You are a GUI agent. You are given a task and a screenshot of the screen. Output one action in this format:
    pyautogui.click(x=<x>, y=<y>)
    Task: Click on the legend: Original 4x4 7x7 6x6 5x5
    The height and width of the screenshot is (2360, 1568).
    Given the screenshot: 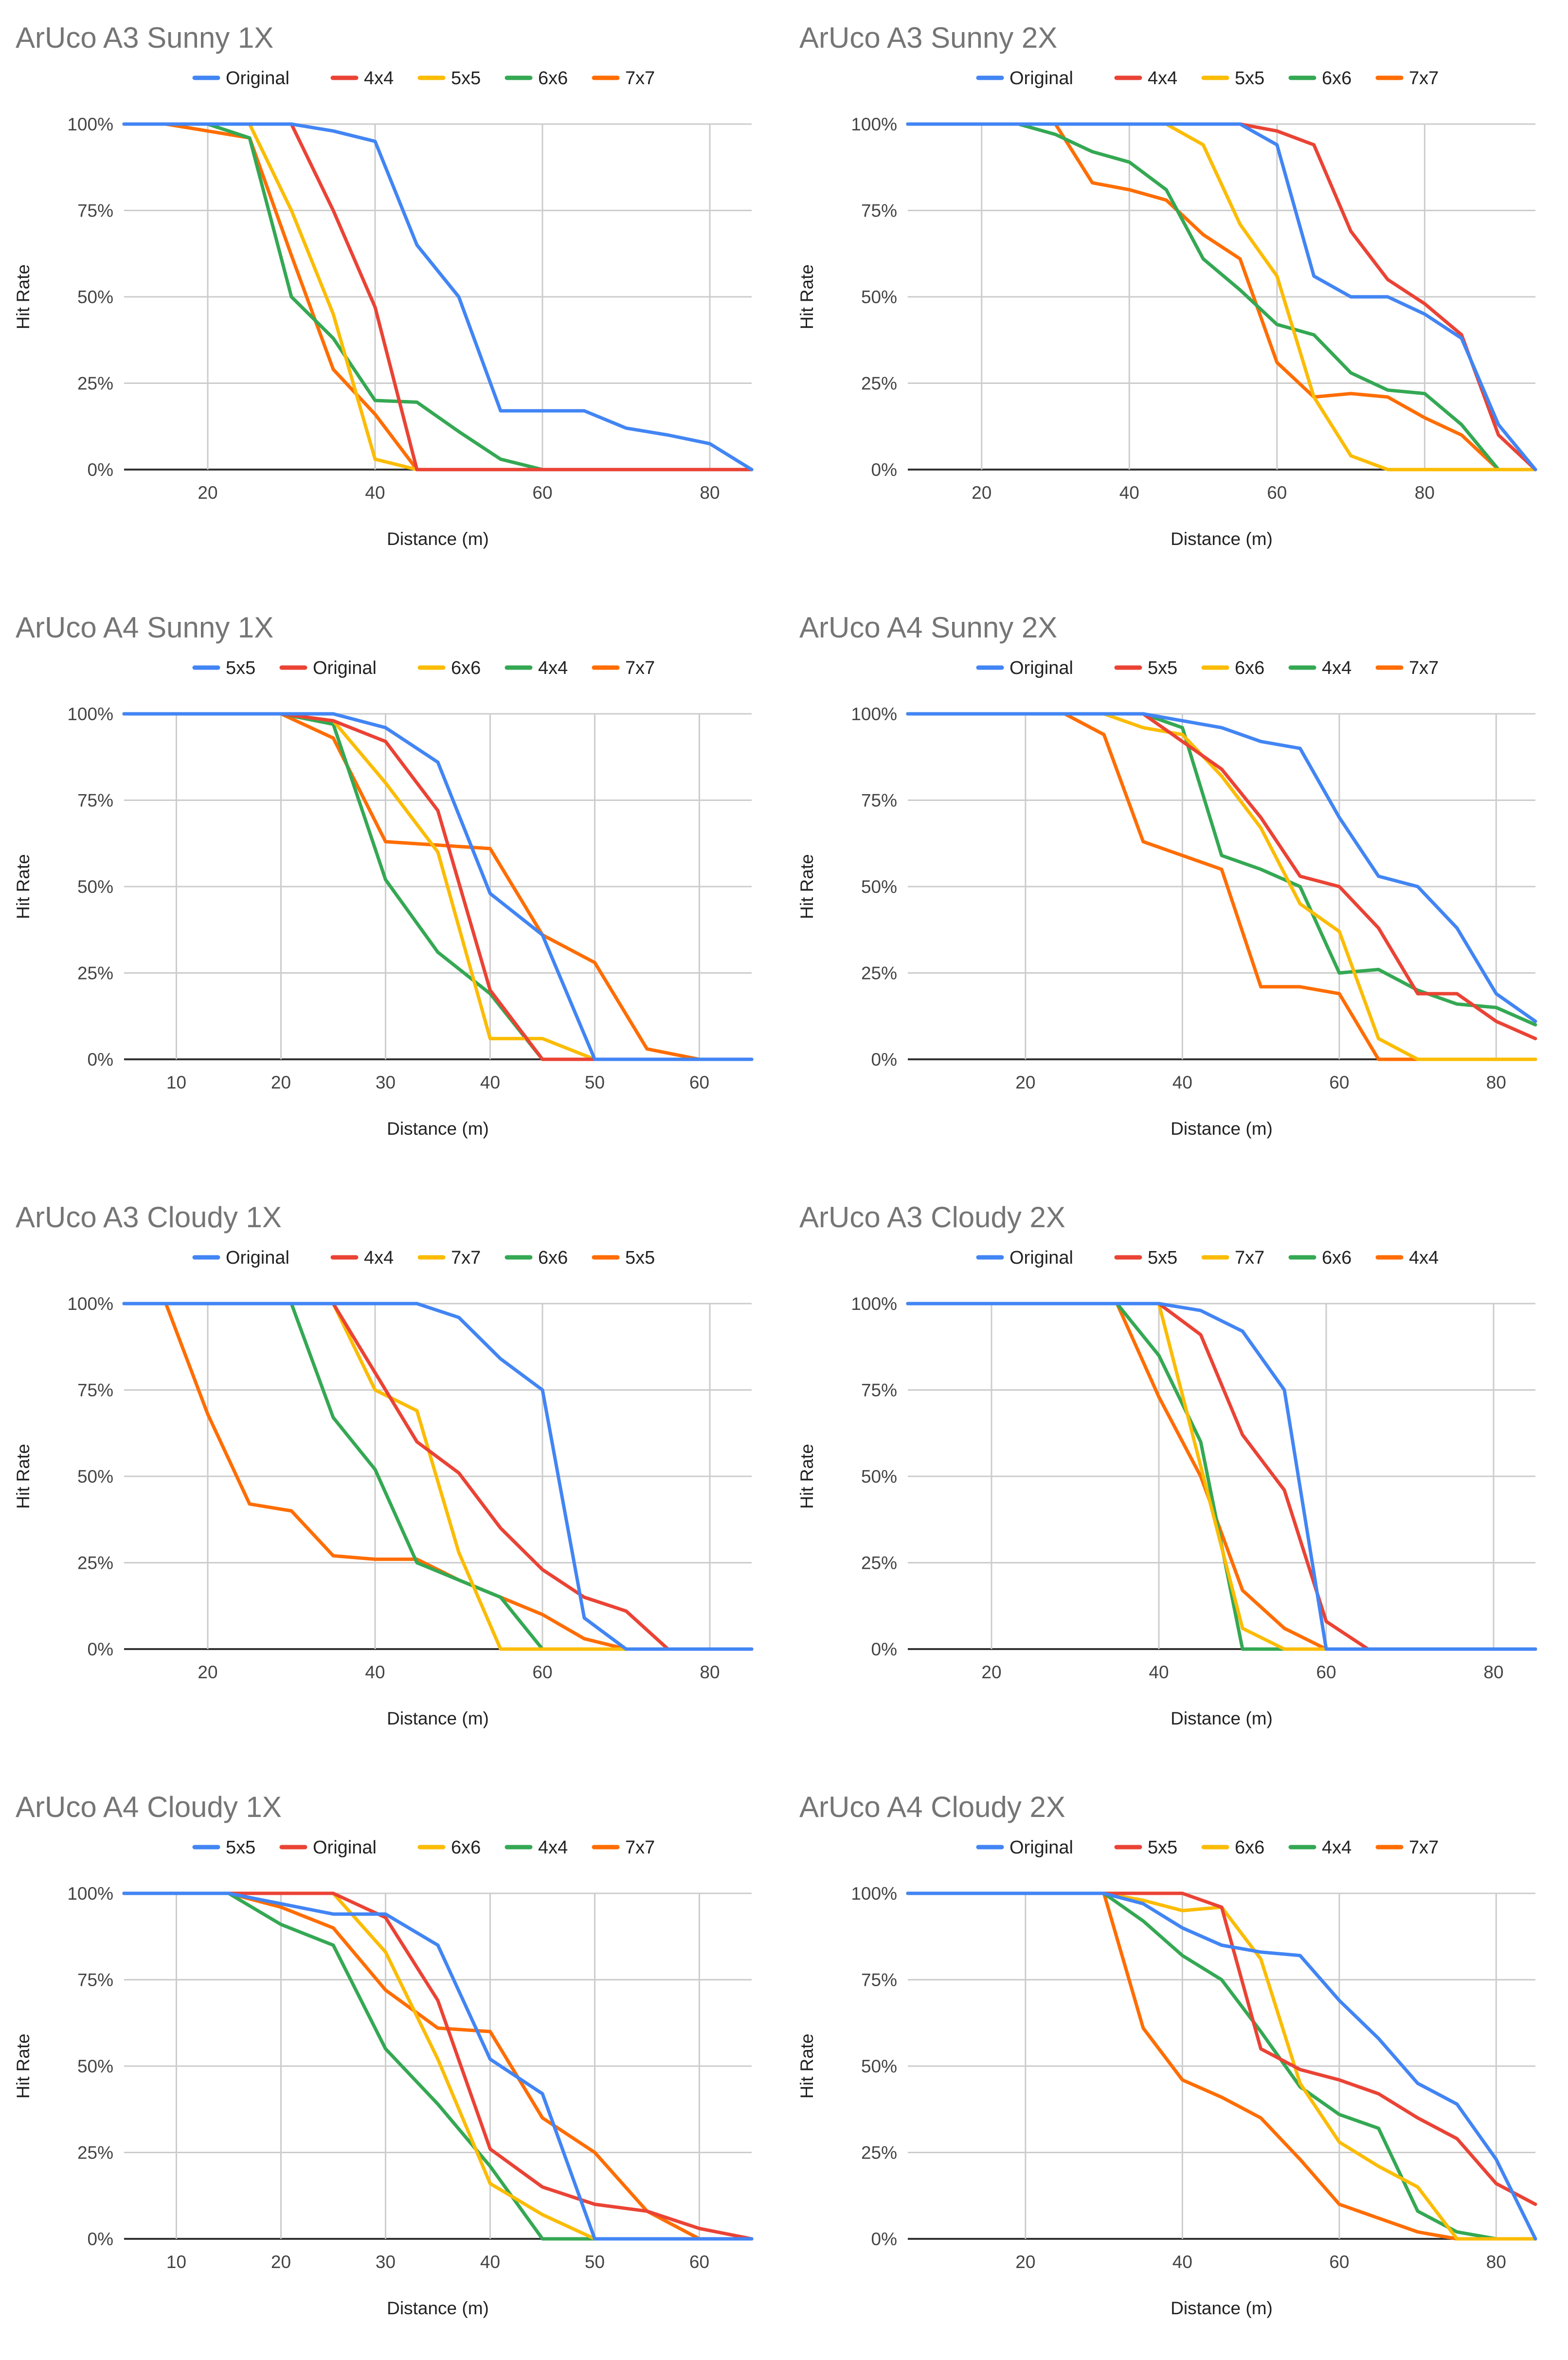 What is the action you would take?
    pyautogui.click(x=423, y=1258)
    